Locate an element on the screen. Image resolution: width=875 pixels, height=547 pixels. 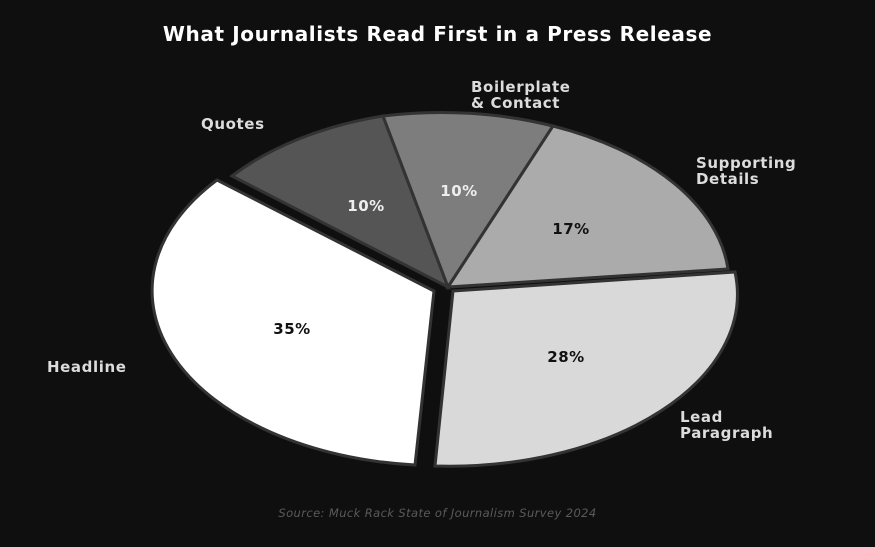
slice-boilerplate is located at coordinates (468, 200).